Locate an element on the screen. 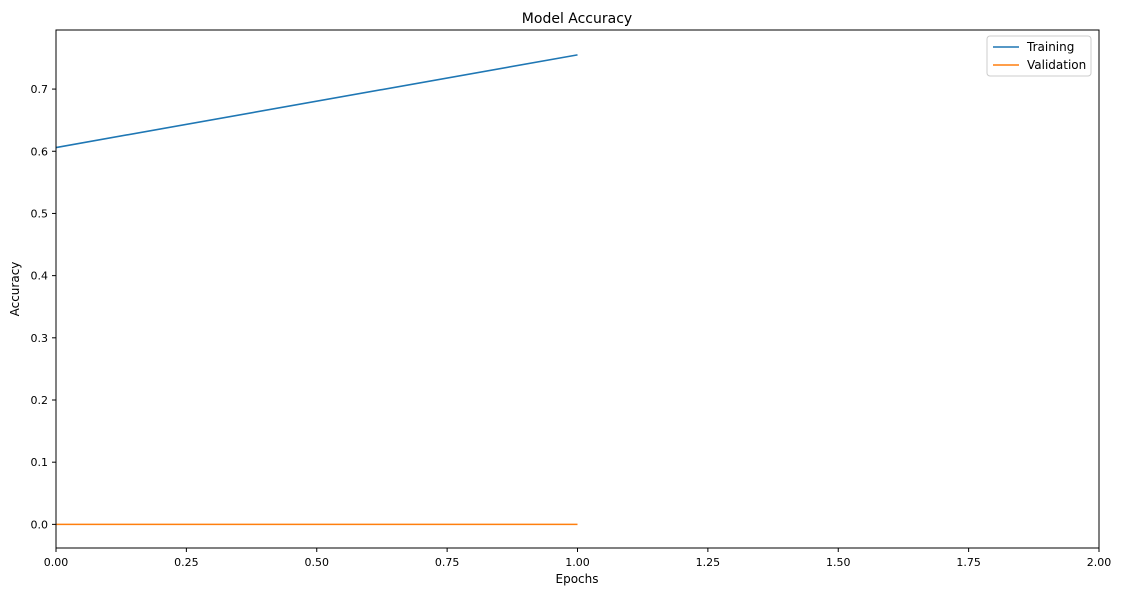 The width and height of the screenshot is (1121, 590). y-tick-label: 0.6 is located at coordinates (40, 151).